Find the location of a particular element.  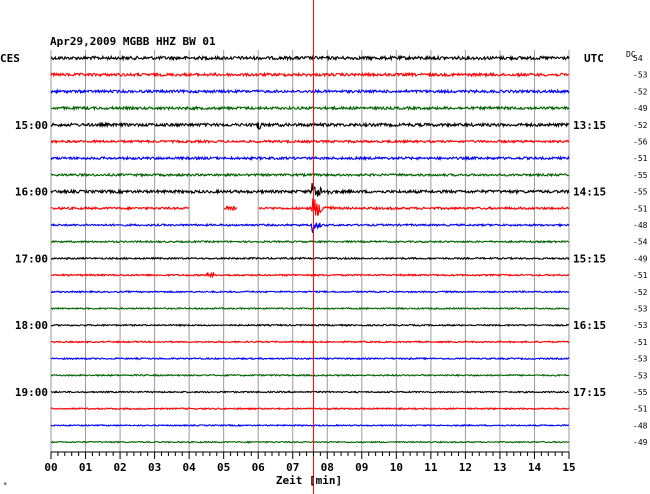

dc-value: -56 is located at coordinates (640, 142).